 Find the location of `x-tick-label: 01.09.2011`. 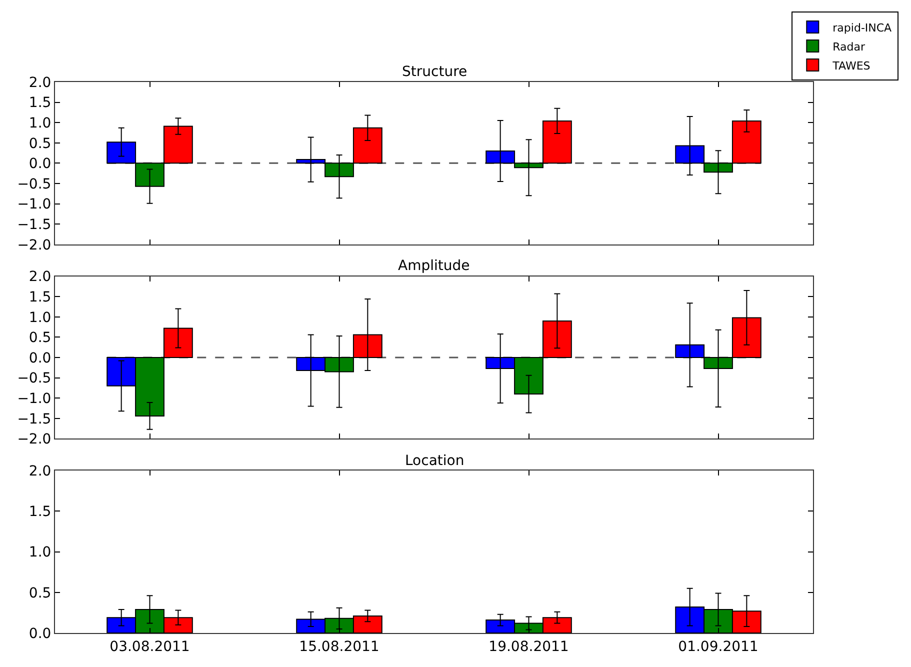

x-tick-label: 01.09.2011 is located at coordinates (718, 646).